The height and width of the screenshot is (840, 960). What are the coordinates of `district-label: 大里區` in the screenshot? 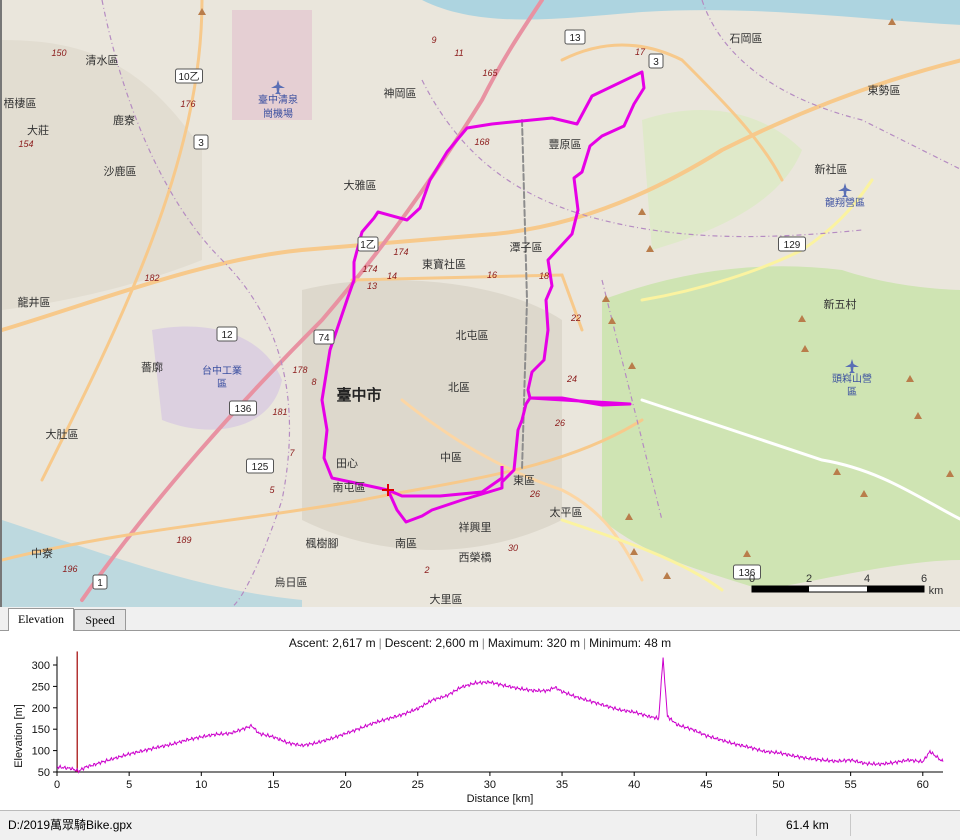 It's located at (446, 599).